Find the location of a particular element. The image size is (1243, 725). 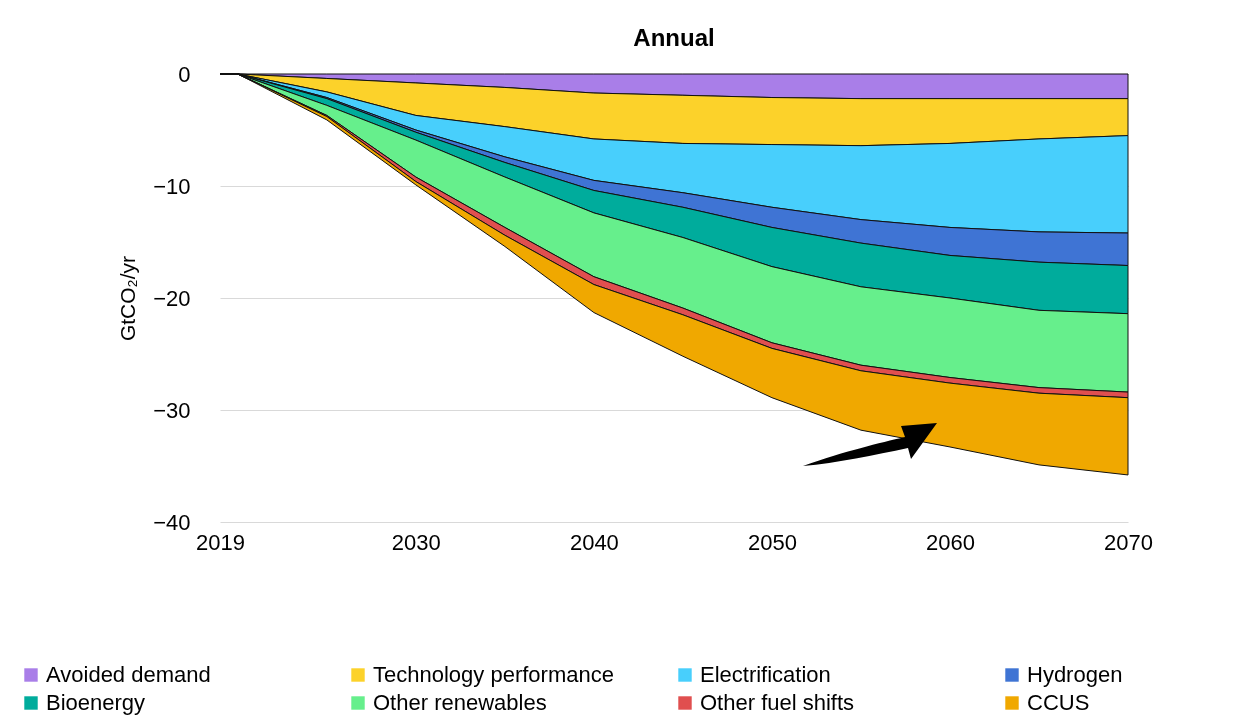

legend-label: CCUS is located at coordinates (1058, 702).